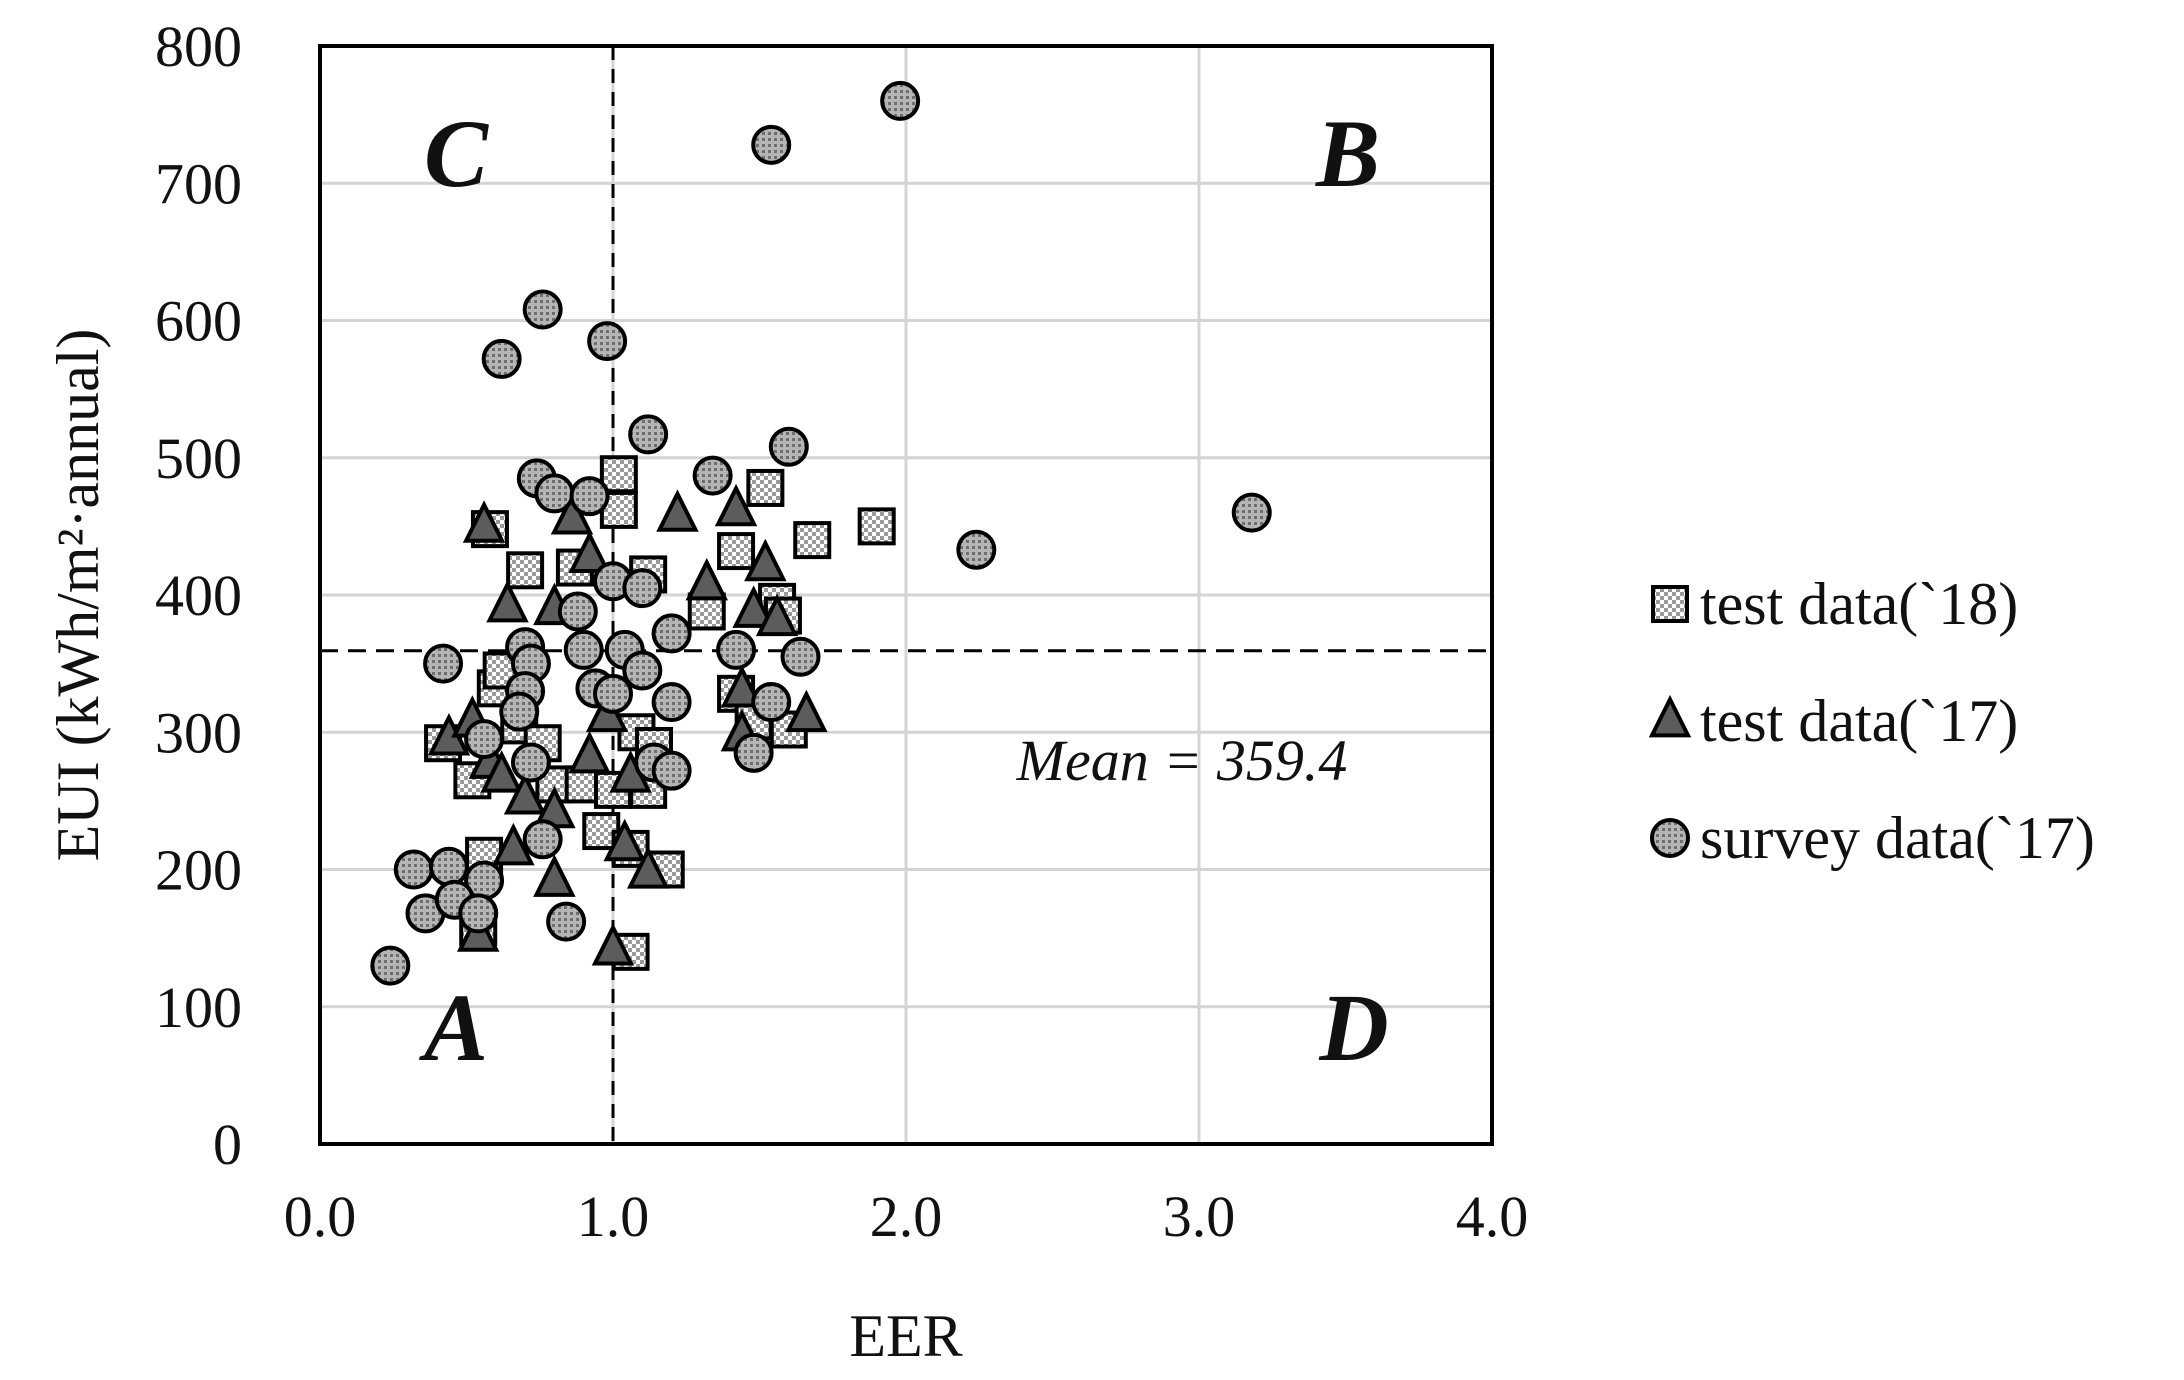 This screenshot has height=1380, width=2184. I want to click on quadrant-label-a: A, so click(453, 1027).